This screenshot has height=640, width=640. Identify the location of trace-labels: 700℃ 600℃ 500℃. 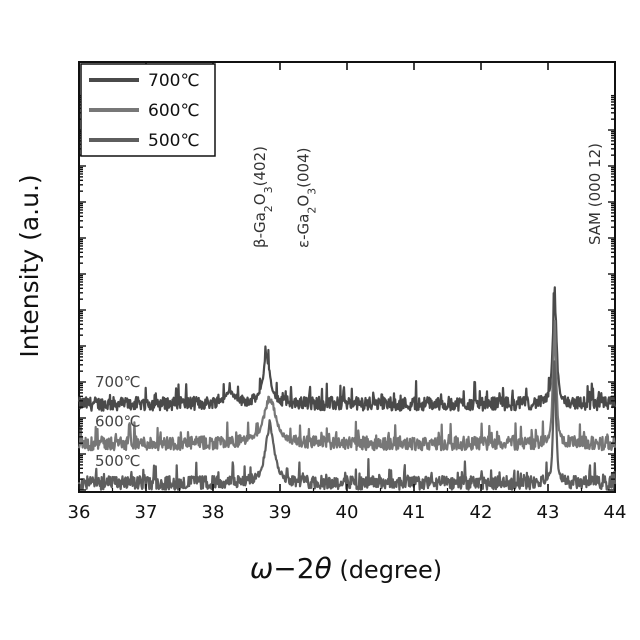
(117, 421).